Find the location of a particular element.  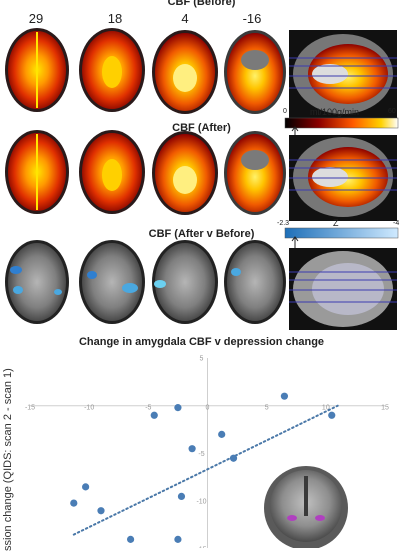

row2-title: CBF (After) is located at coordinates (201, 128).